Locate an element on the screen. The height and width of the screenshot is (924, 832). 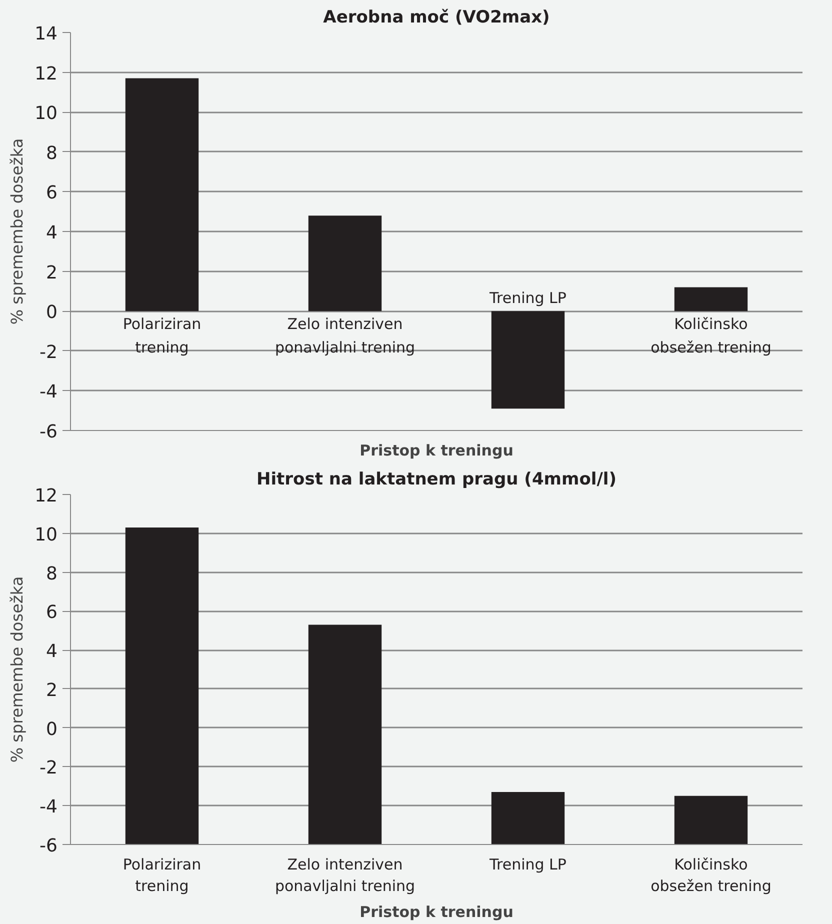
chart-title: Hitrost na laktatnem pragu (4mmol/l) is located at coordinates (436, 480).